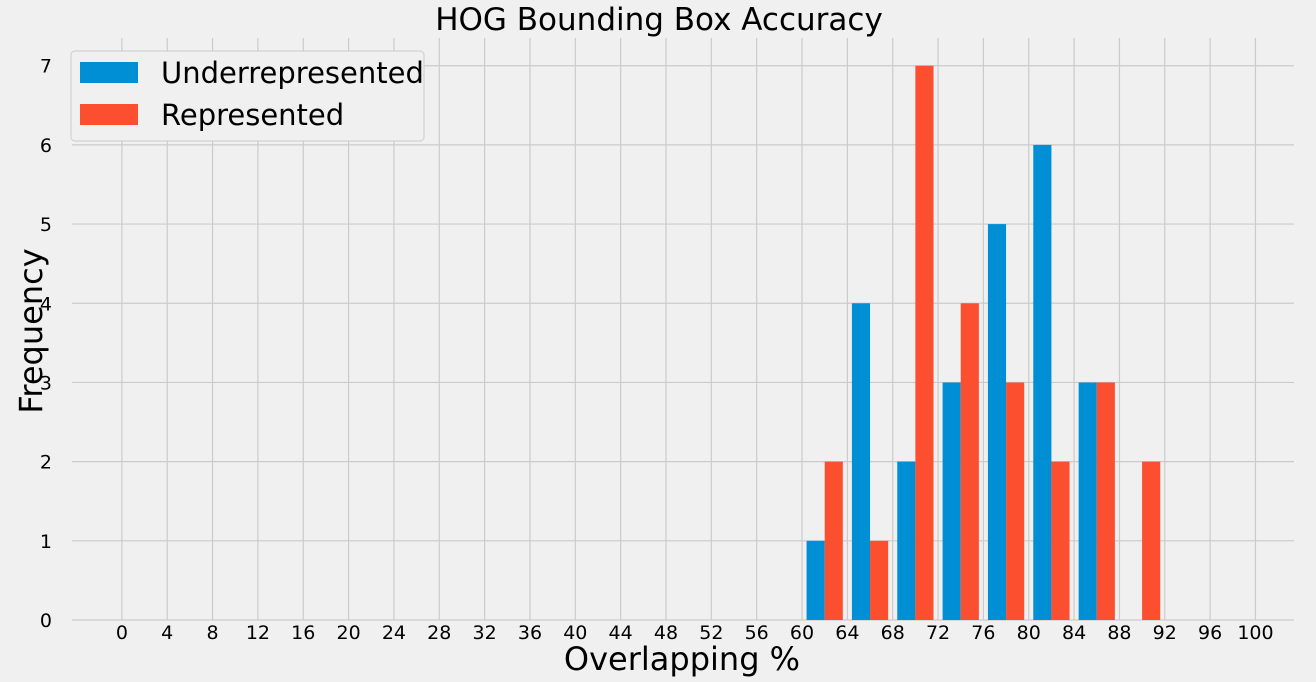 The height and width of the screenshot is (682, 1316). Describe the element at coordinates (394, 633) in the screenshot. I see `x-tick-label: 24` at that location.